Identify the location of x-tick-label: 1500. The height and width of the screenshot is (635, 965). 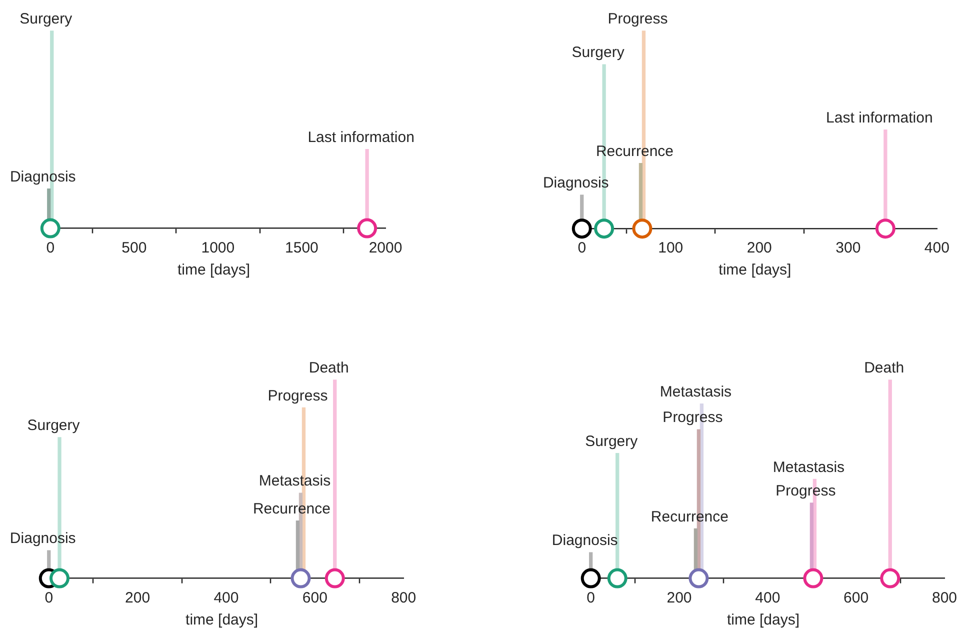
(301, 247).